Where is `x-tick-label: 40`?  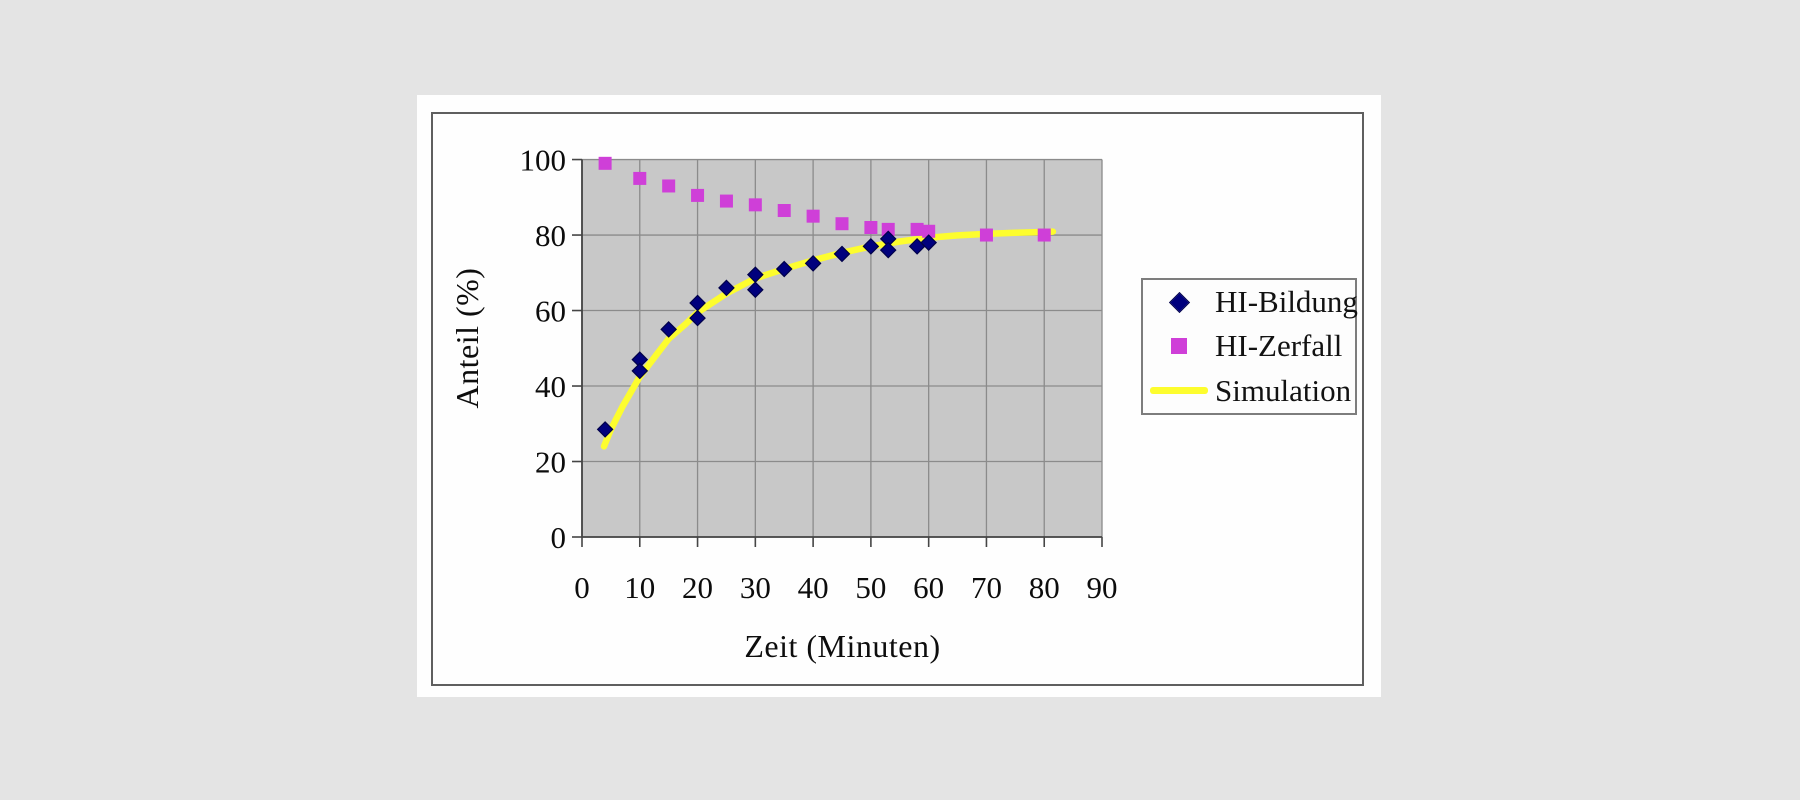 x-tick-label: 40 is located at coordinates (813, 587).